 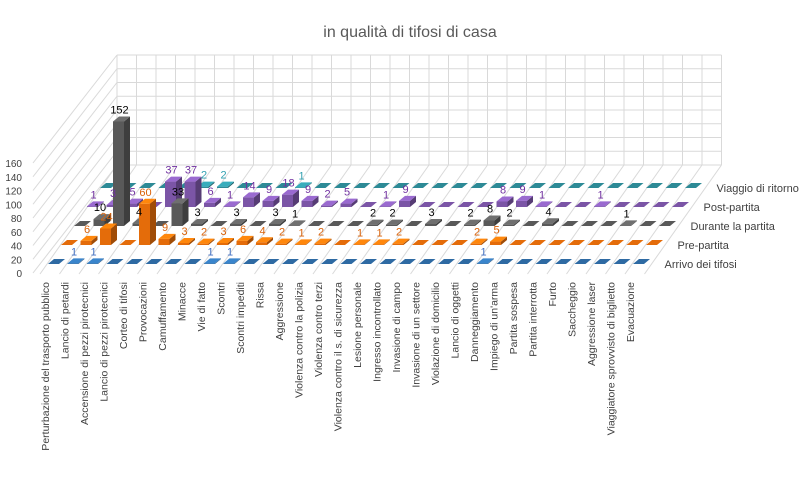 I want to click on category-label: Invasione di un settore, so click(x=417, y=335).